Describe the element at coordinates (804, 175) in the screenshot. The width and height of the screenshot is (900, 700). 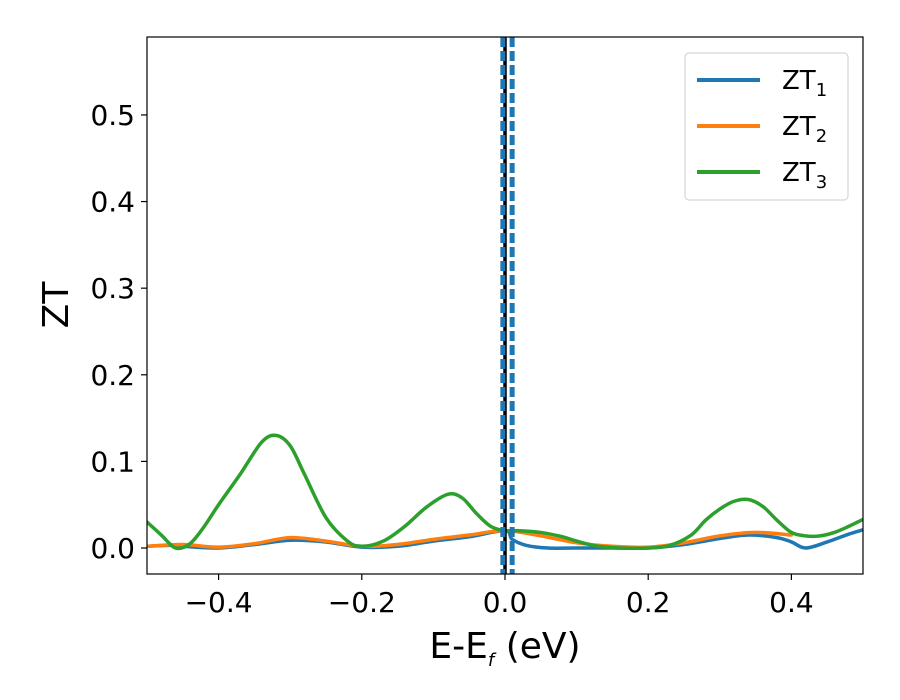
I see `legend-label-zt3: ZT3` at that location.